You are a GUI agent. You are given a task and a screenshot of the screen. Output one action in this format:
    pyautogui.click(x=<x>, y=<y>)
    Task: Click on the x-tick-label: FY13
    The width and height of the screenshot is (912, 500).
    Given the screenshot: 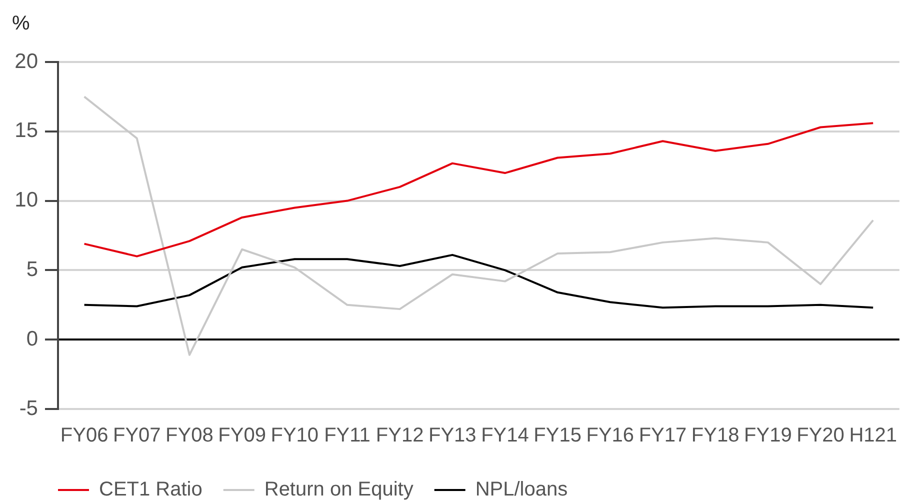 What is the action you would take?
    pyautogui.click(x=452, y=435)
    